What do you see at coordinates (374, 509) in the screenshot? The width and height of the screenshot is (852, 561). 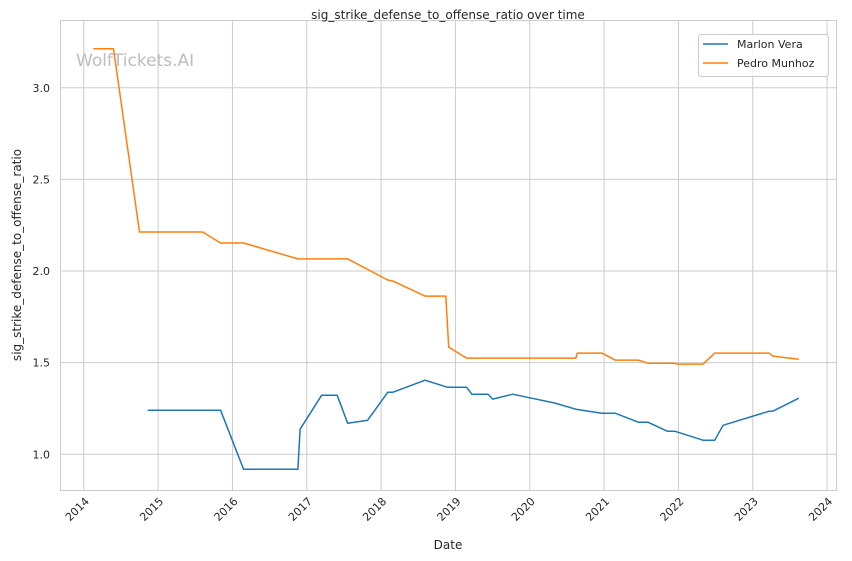 I see `x-tick-label: 2018` at bounding box center [374, 509].